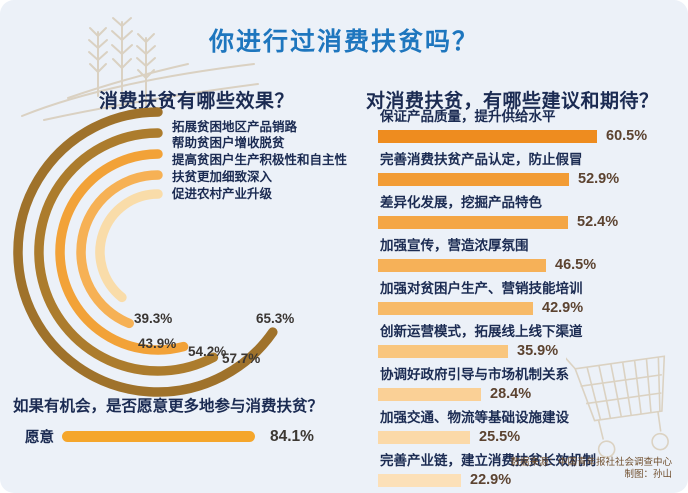 Image resolution: width=688 pixels, height=493 pixels. What do you see at coordinates (599, 179) in the screenshot?
I see `bar-value-label: 52.9%` at bounding box center [599, 179].